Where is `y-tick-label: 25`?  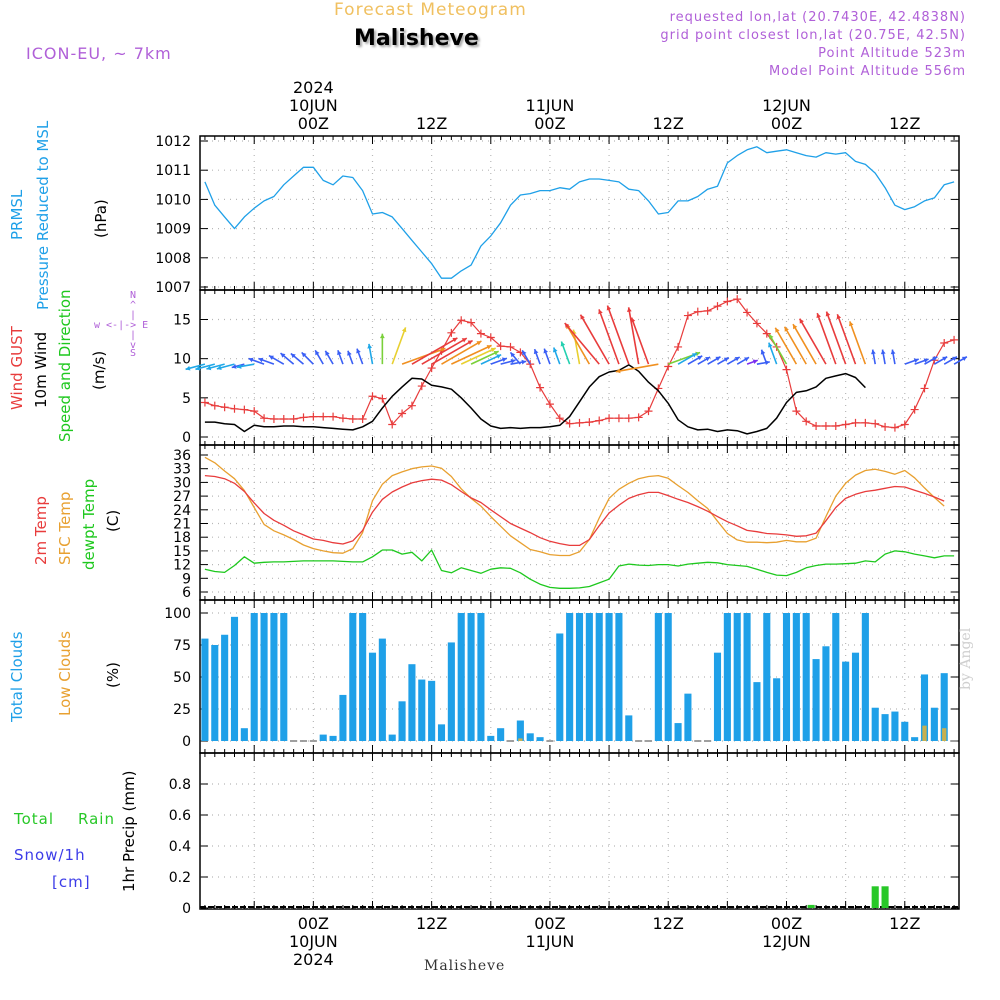
y-tick-label: 25 is located at coordinates (182, 710).